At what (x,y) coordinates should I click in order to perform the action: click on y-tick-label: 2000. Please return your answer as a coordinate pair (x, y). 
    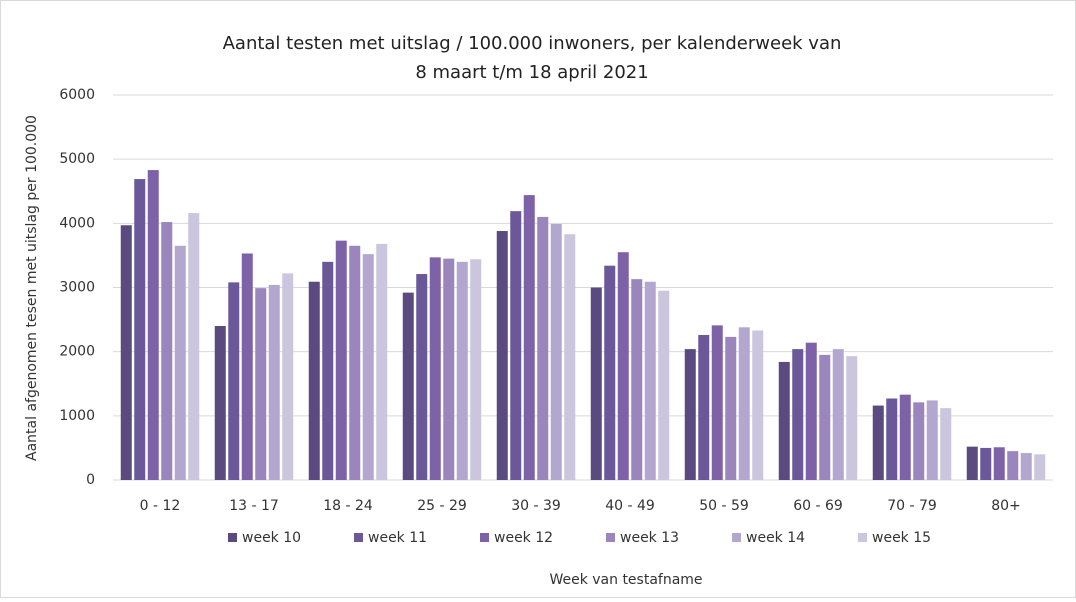
    Looking at the image, I should click on (77, 352).